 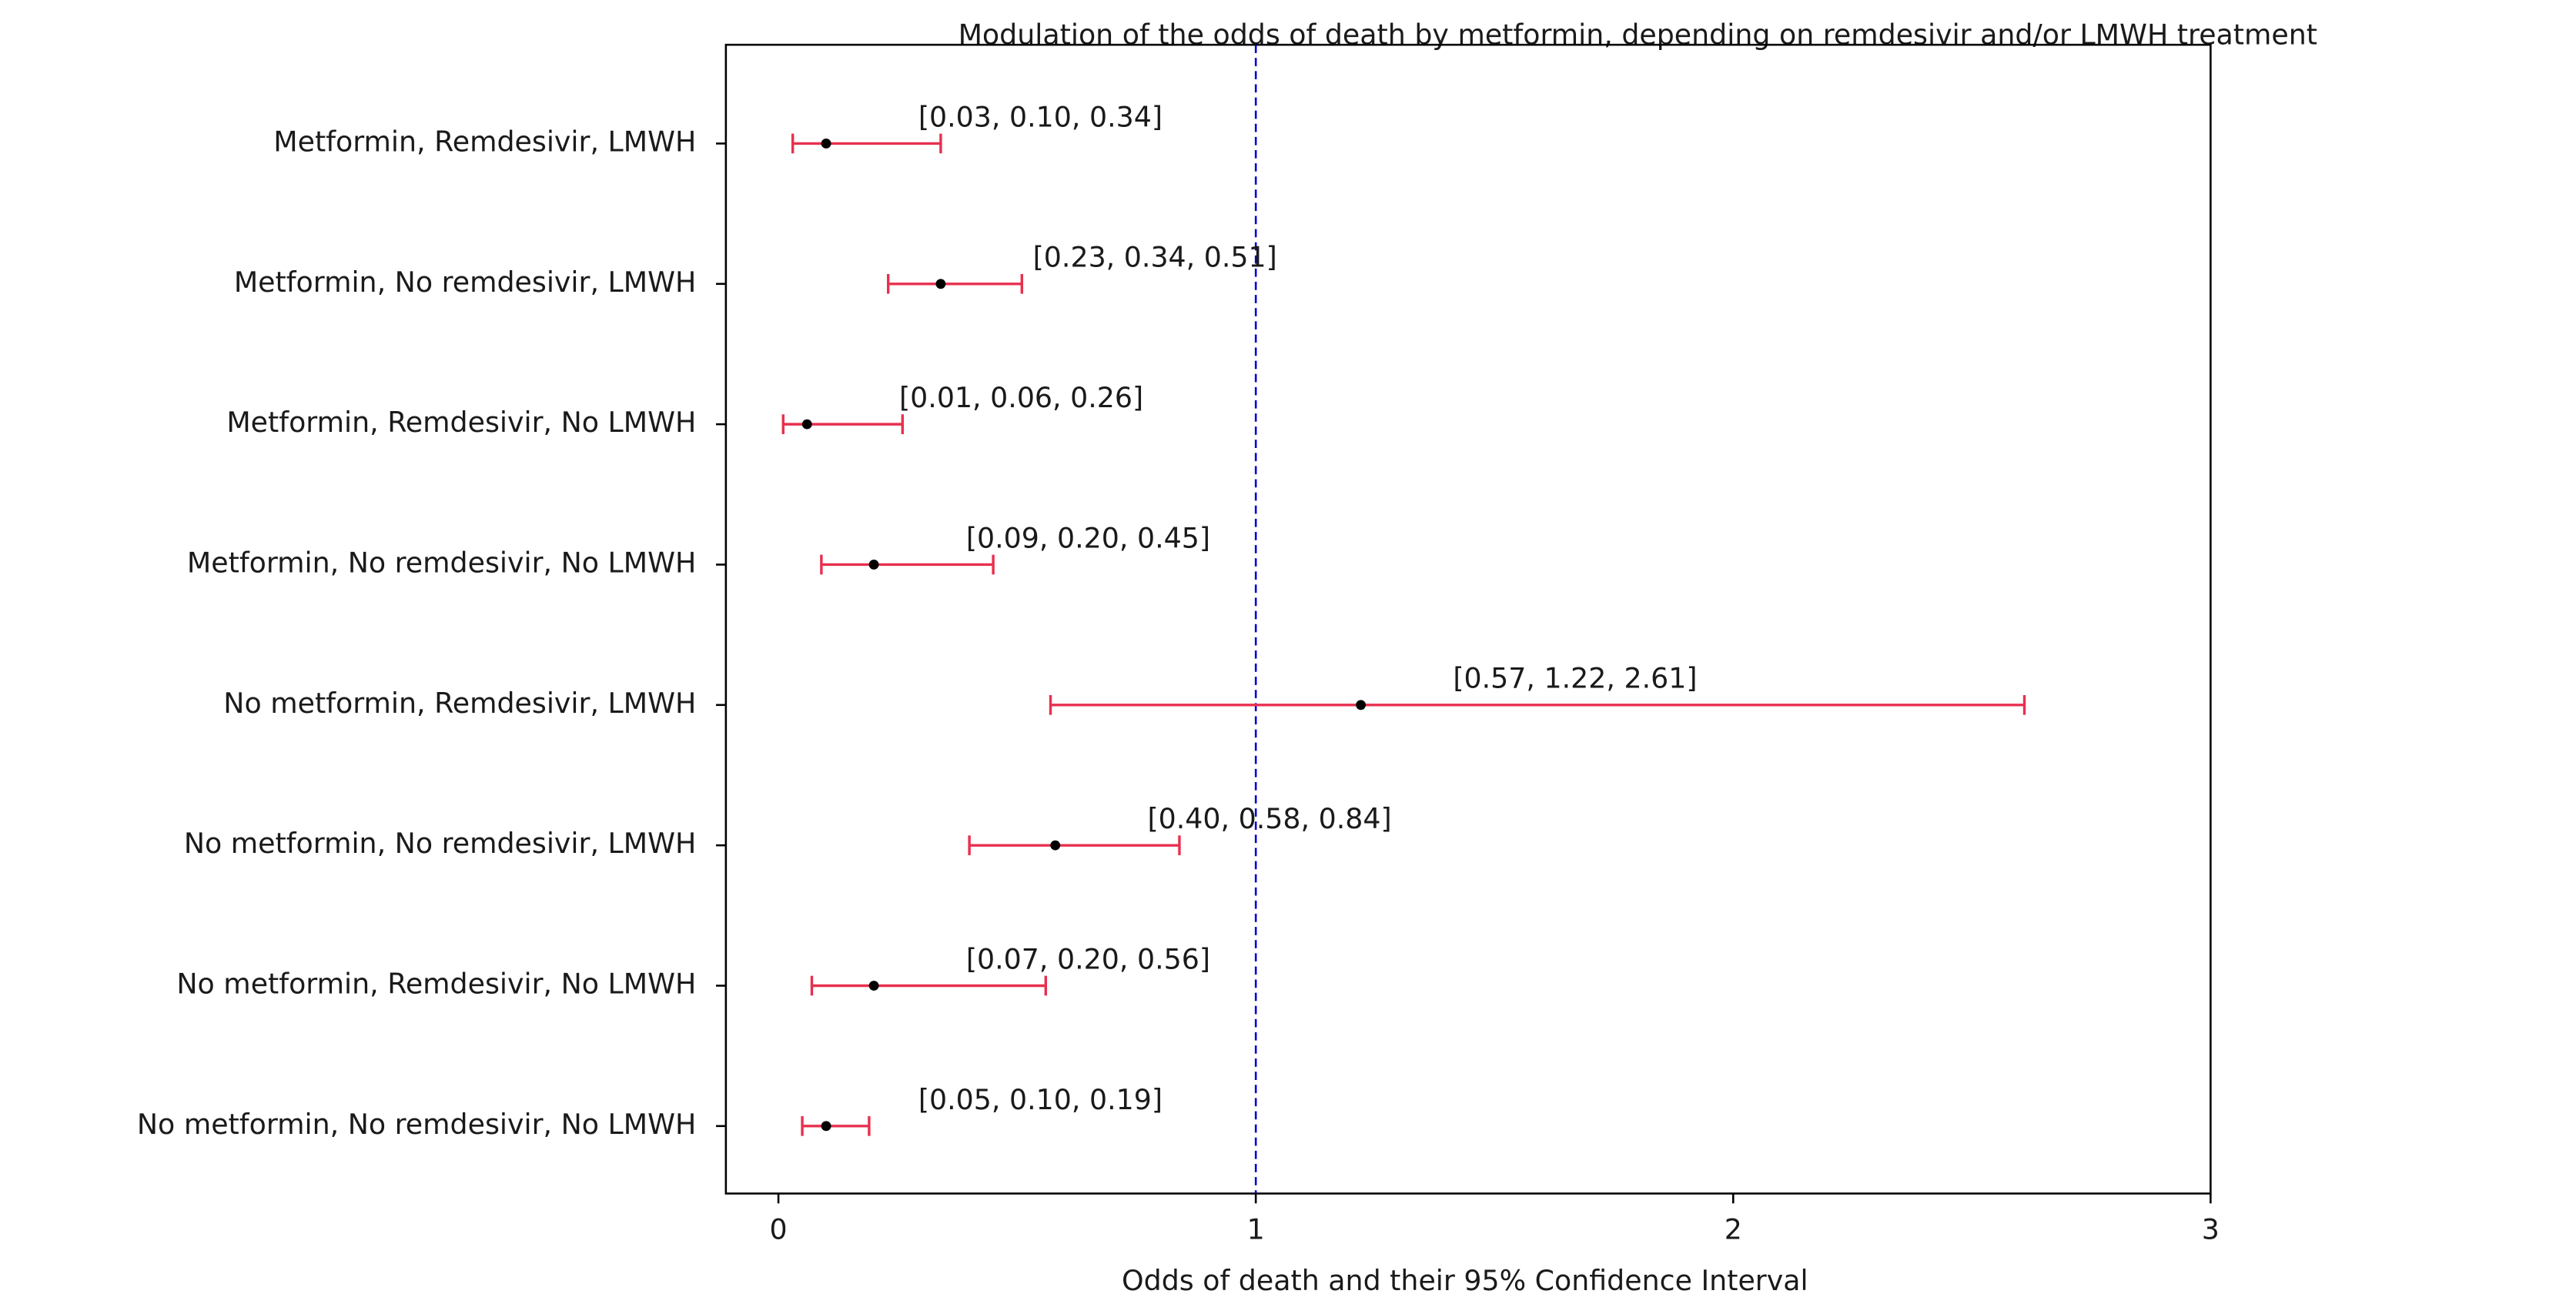 What do you see at coordinates (1256, 1229) in the screenshot?
I see `x-tick-label: 1` at bounding box center [1256, 1229].